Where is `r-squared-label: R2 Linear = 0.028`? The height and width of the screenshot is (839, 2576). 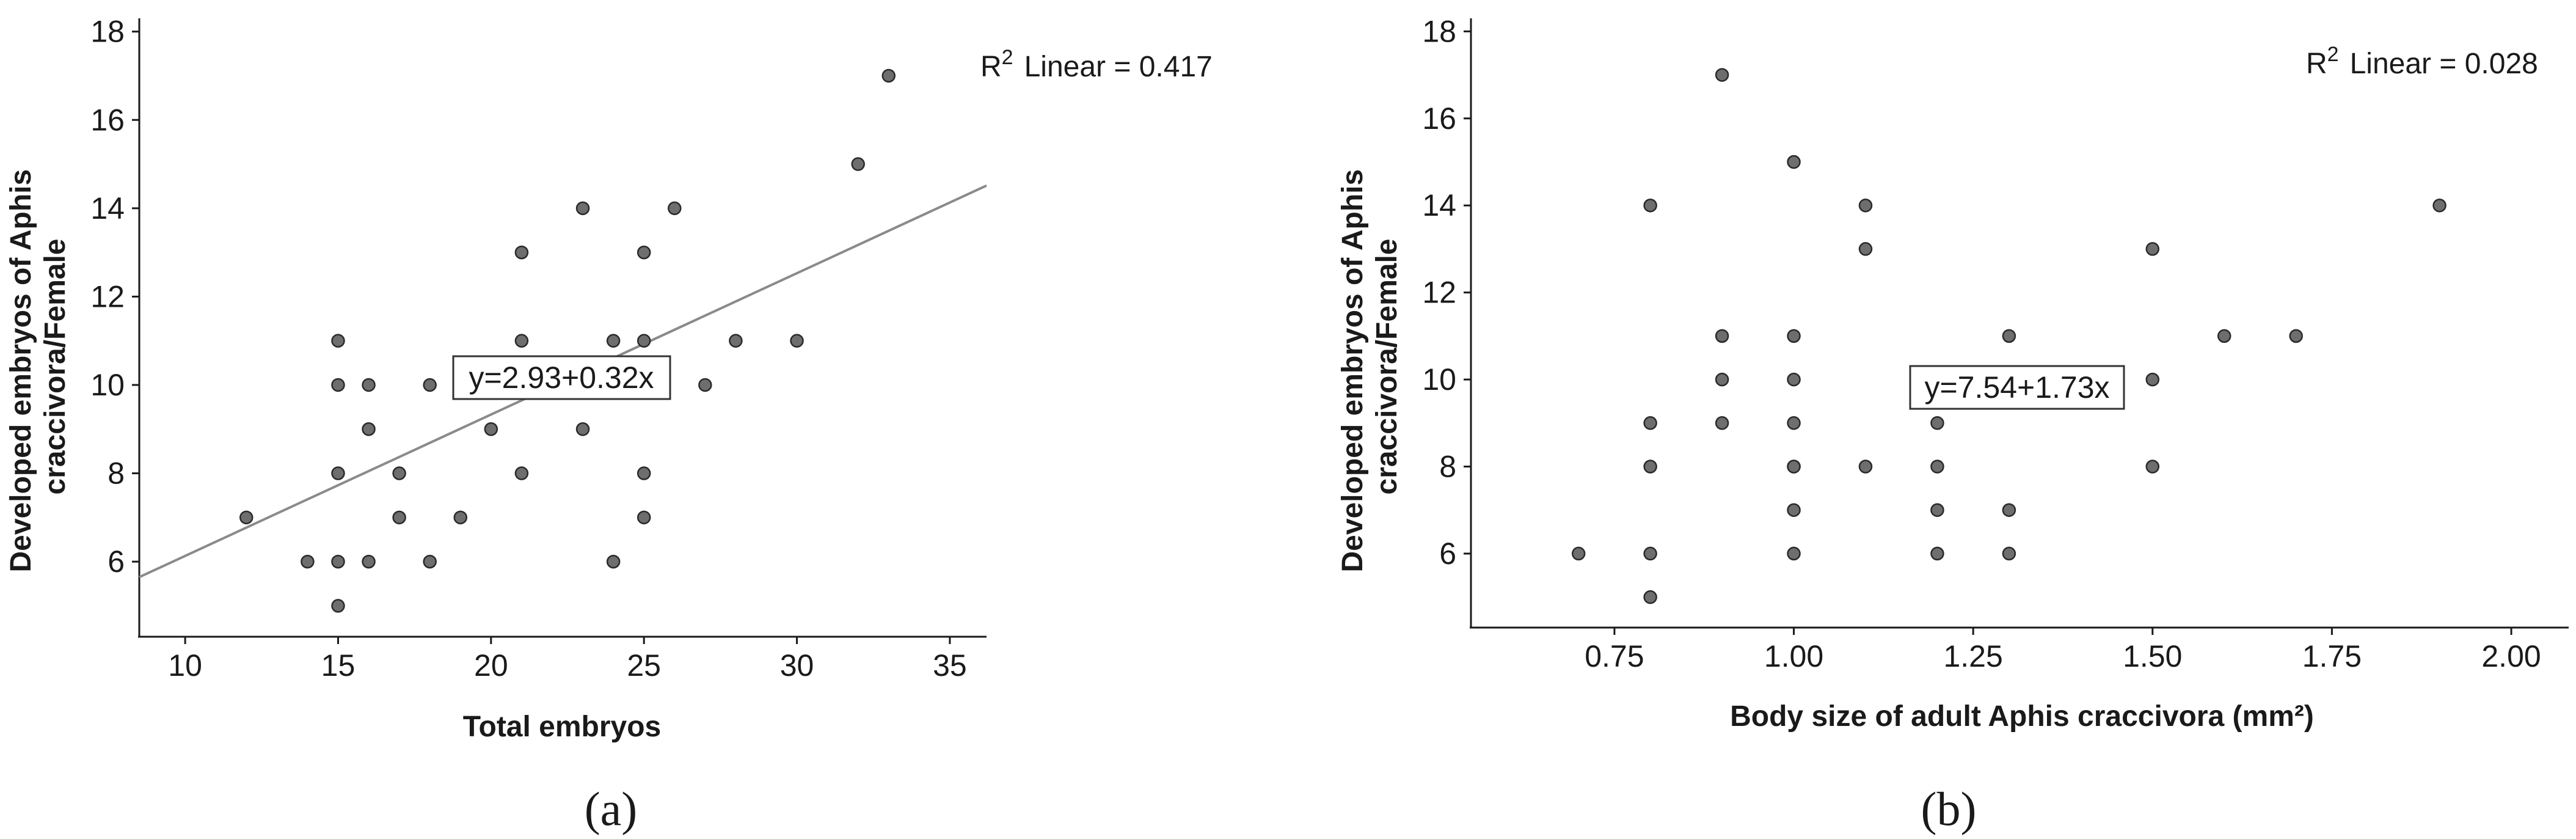 r-squared-label: R2 Linear = 0.028 is located at coordinates (2422, 61).